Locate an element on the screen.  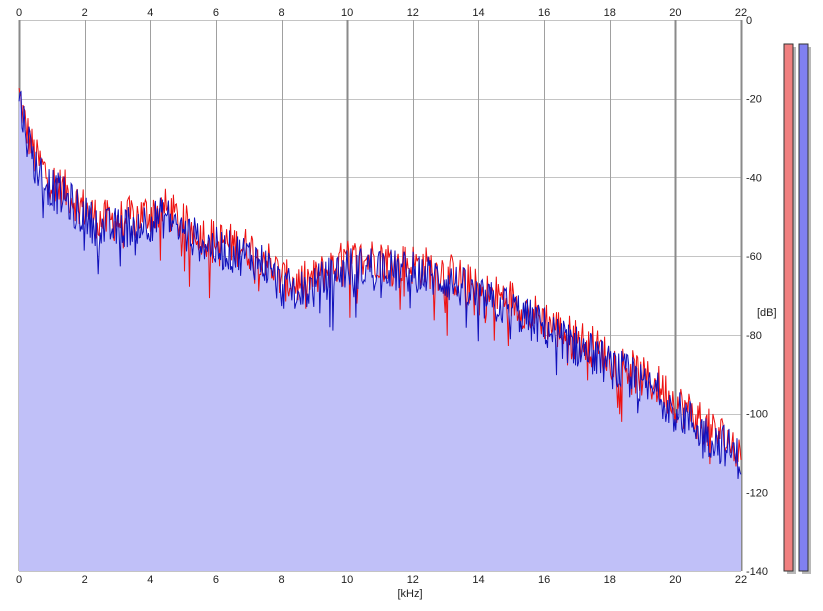
x-tick-label-top: 2 is located at coordinates (85, 13).